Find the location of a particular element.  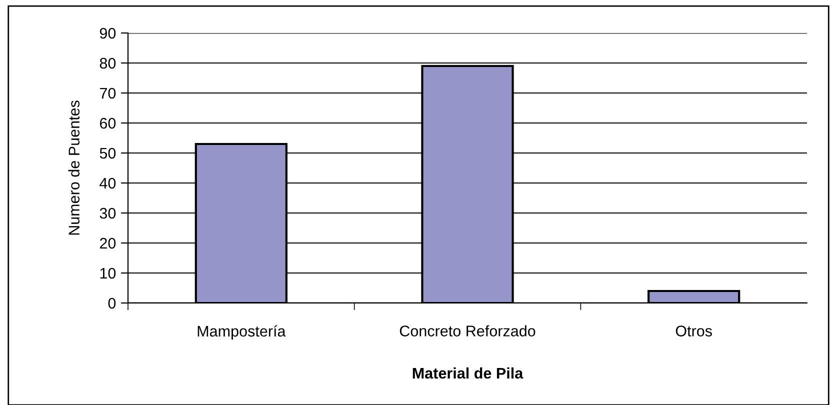

y-tick-label: 40 is located at coordinates (108, 183).